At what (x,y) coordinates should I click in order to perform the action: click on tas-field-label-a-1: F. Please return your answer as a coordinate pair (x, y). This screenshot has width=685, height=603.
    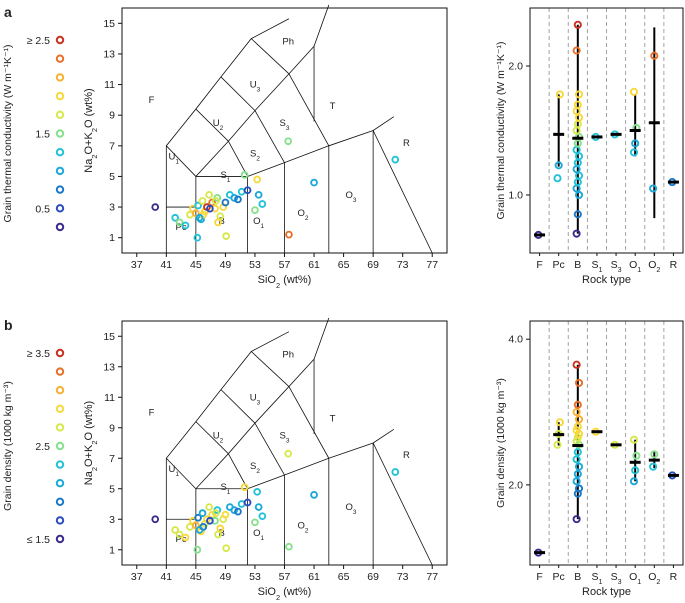
    Looking at the image, I should click on (152, 100).